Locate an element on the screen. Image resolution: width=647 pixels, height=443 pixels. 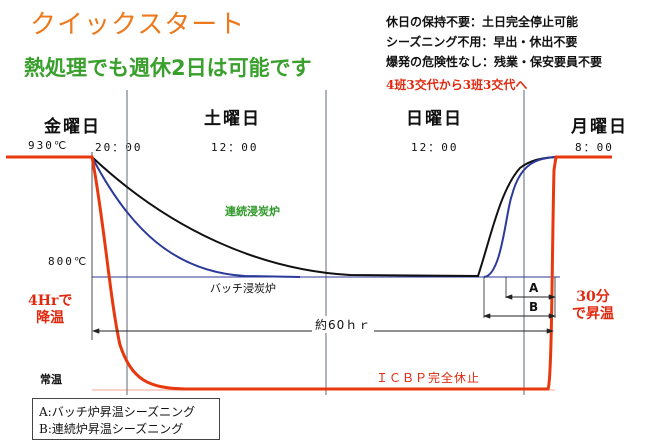
day-friday: 金曜日 is located at coordinates (72, 127).